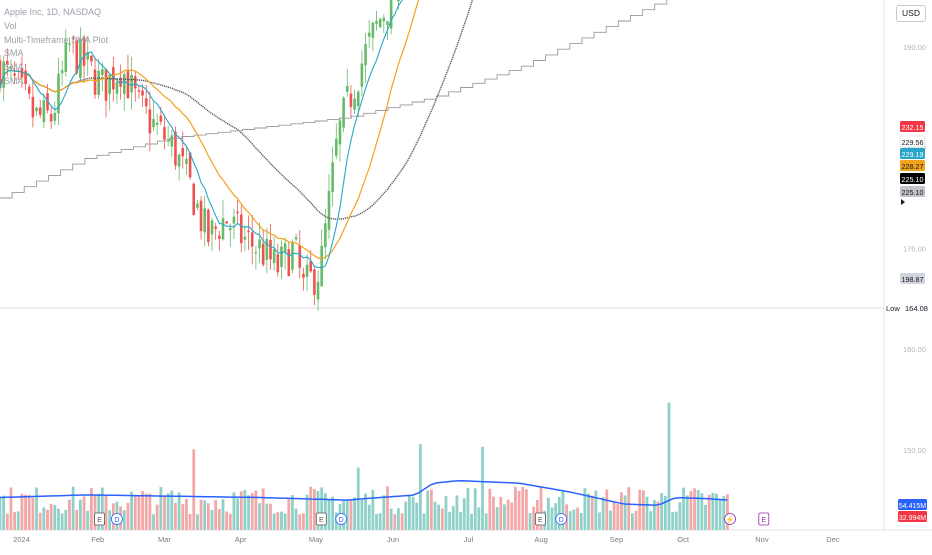 The image size is (932, 555). Describe the element at coordinates (321, 519) in the screenshot. I see `earnings-marker-box` at that location.